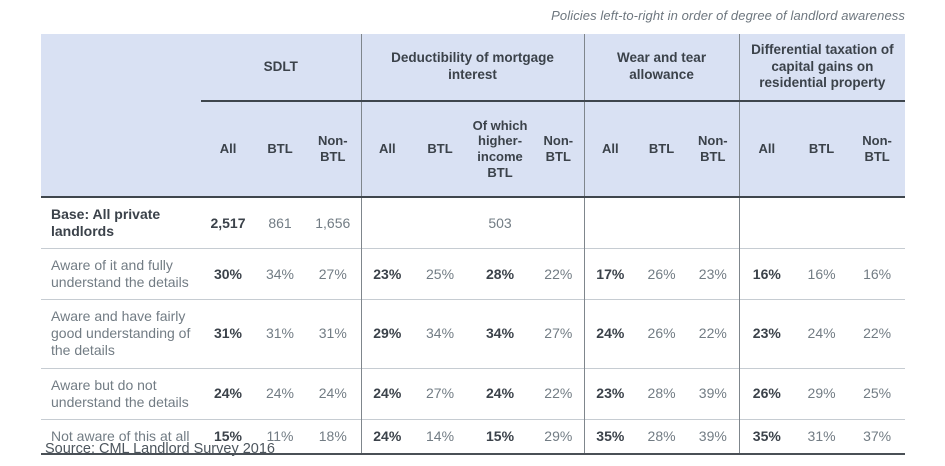 The height and width of the screenshot is (466, 945). I want to click on table-cell: 18%, so click(333, 436).